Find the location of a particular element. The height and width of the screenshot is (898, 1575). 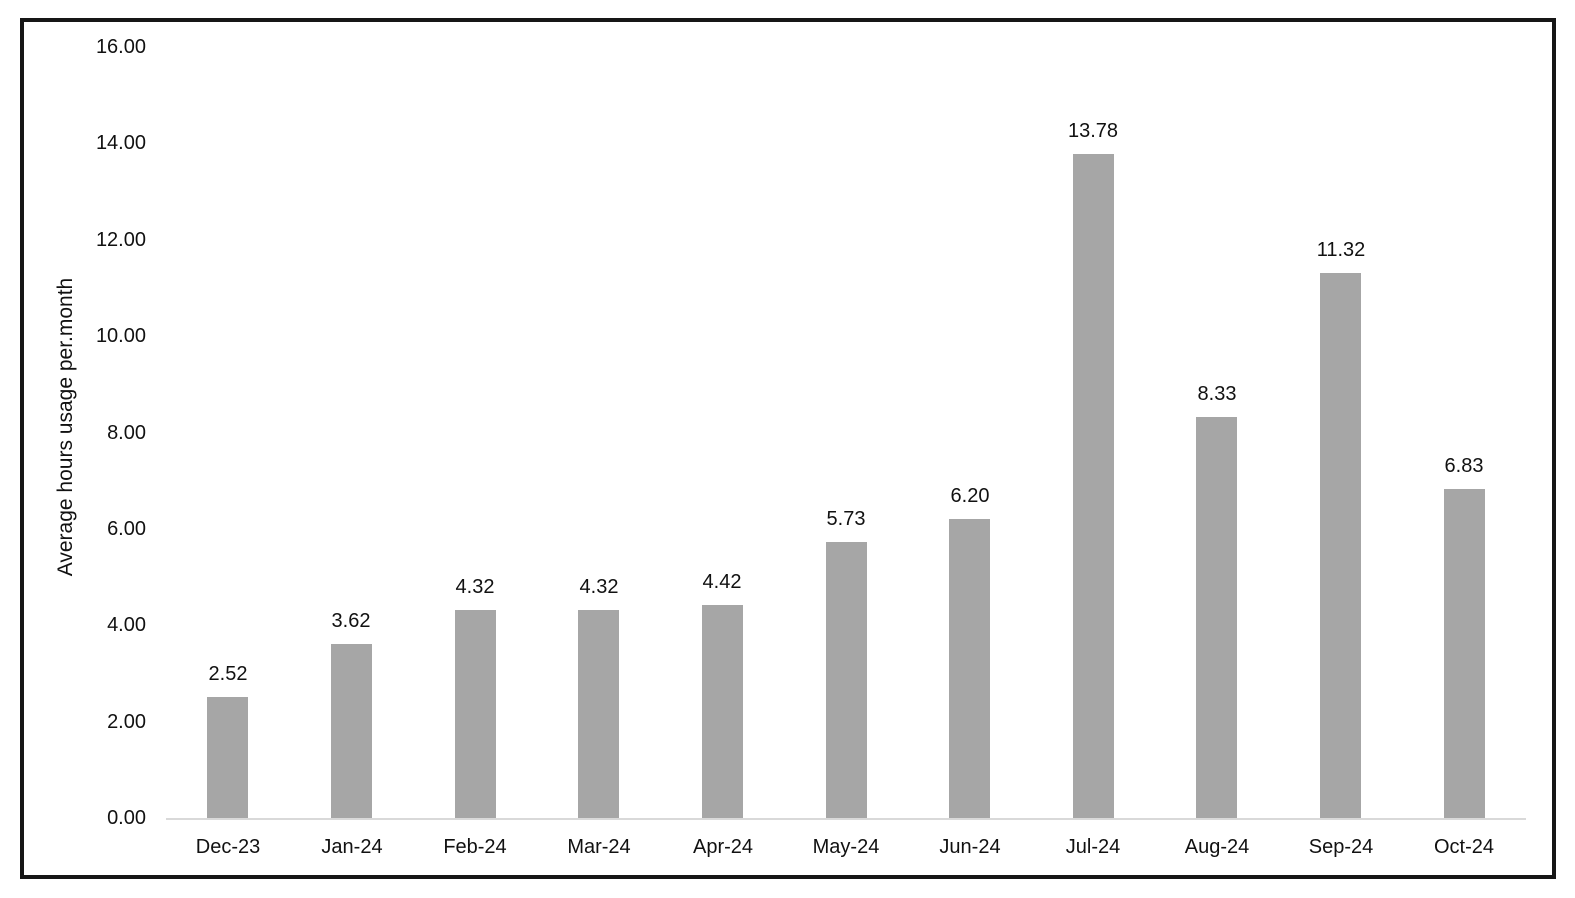

x-tick-label: Jun-24 is located at coordinates (970, 847).